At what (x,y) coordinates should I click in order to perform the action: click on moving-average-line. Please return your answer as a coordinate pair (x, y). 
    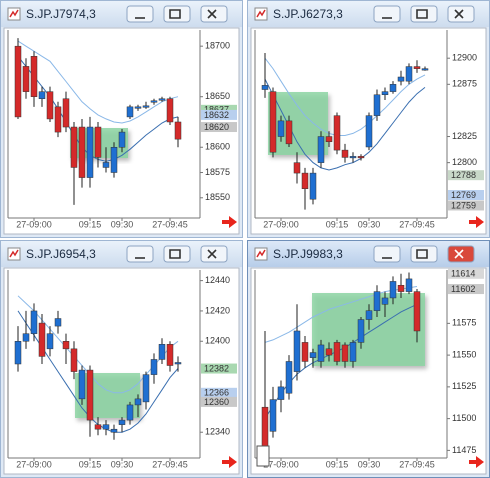
    Looking at the image, I should click on (98, 82).